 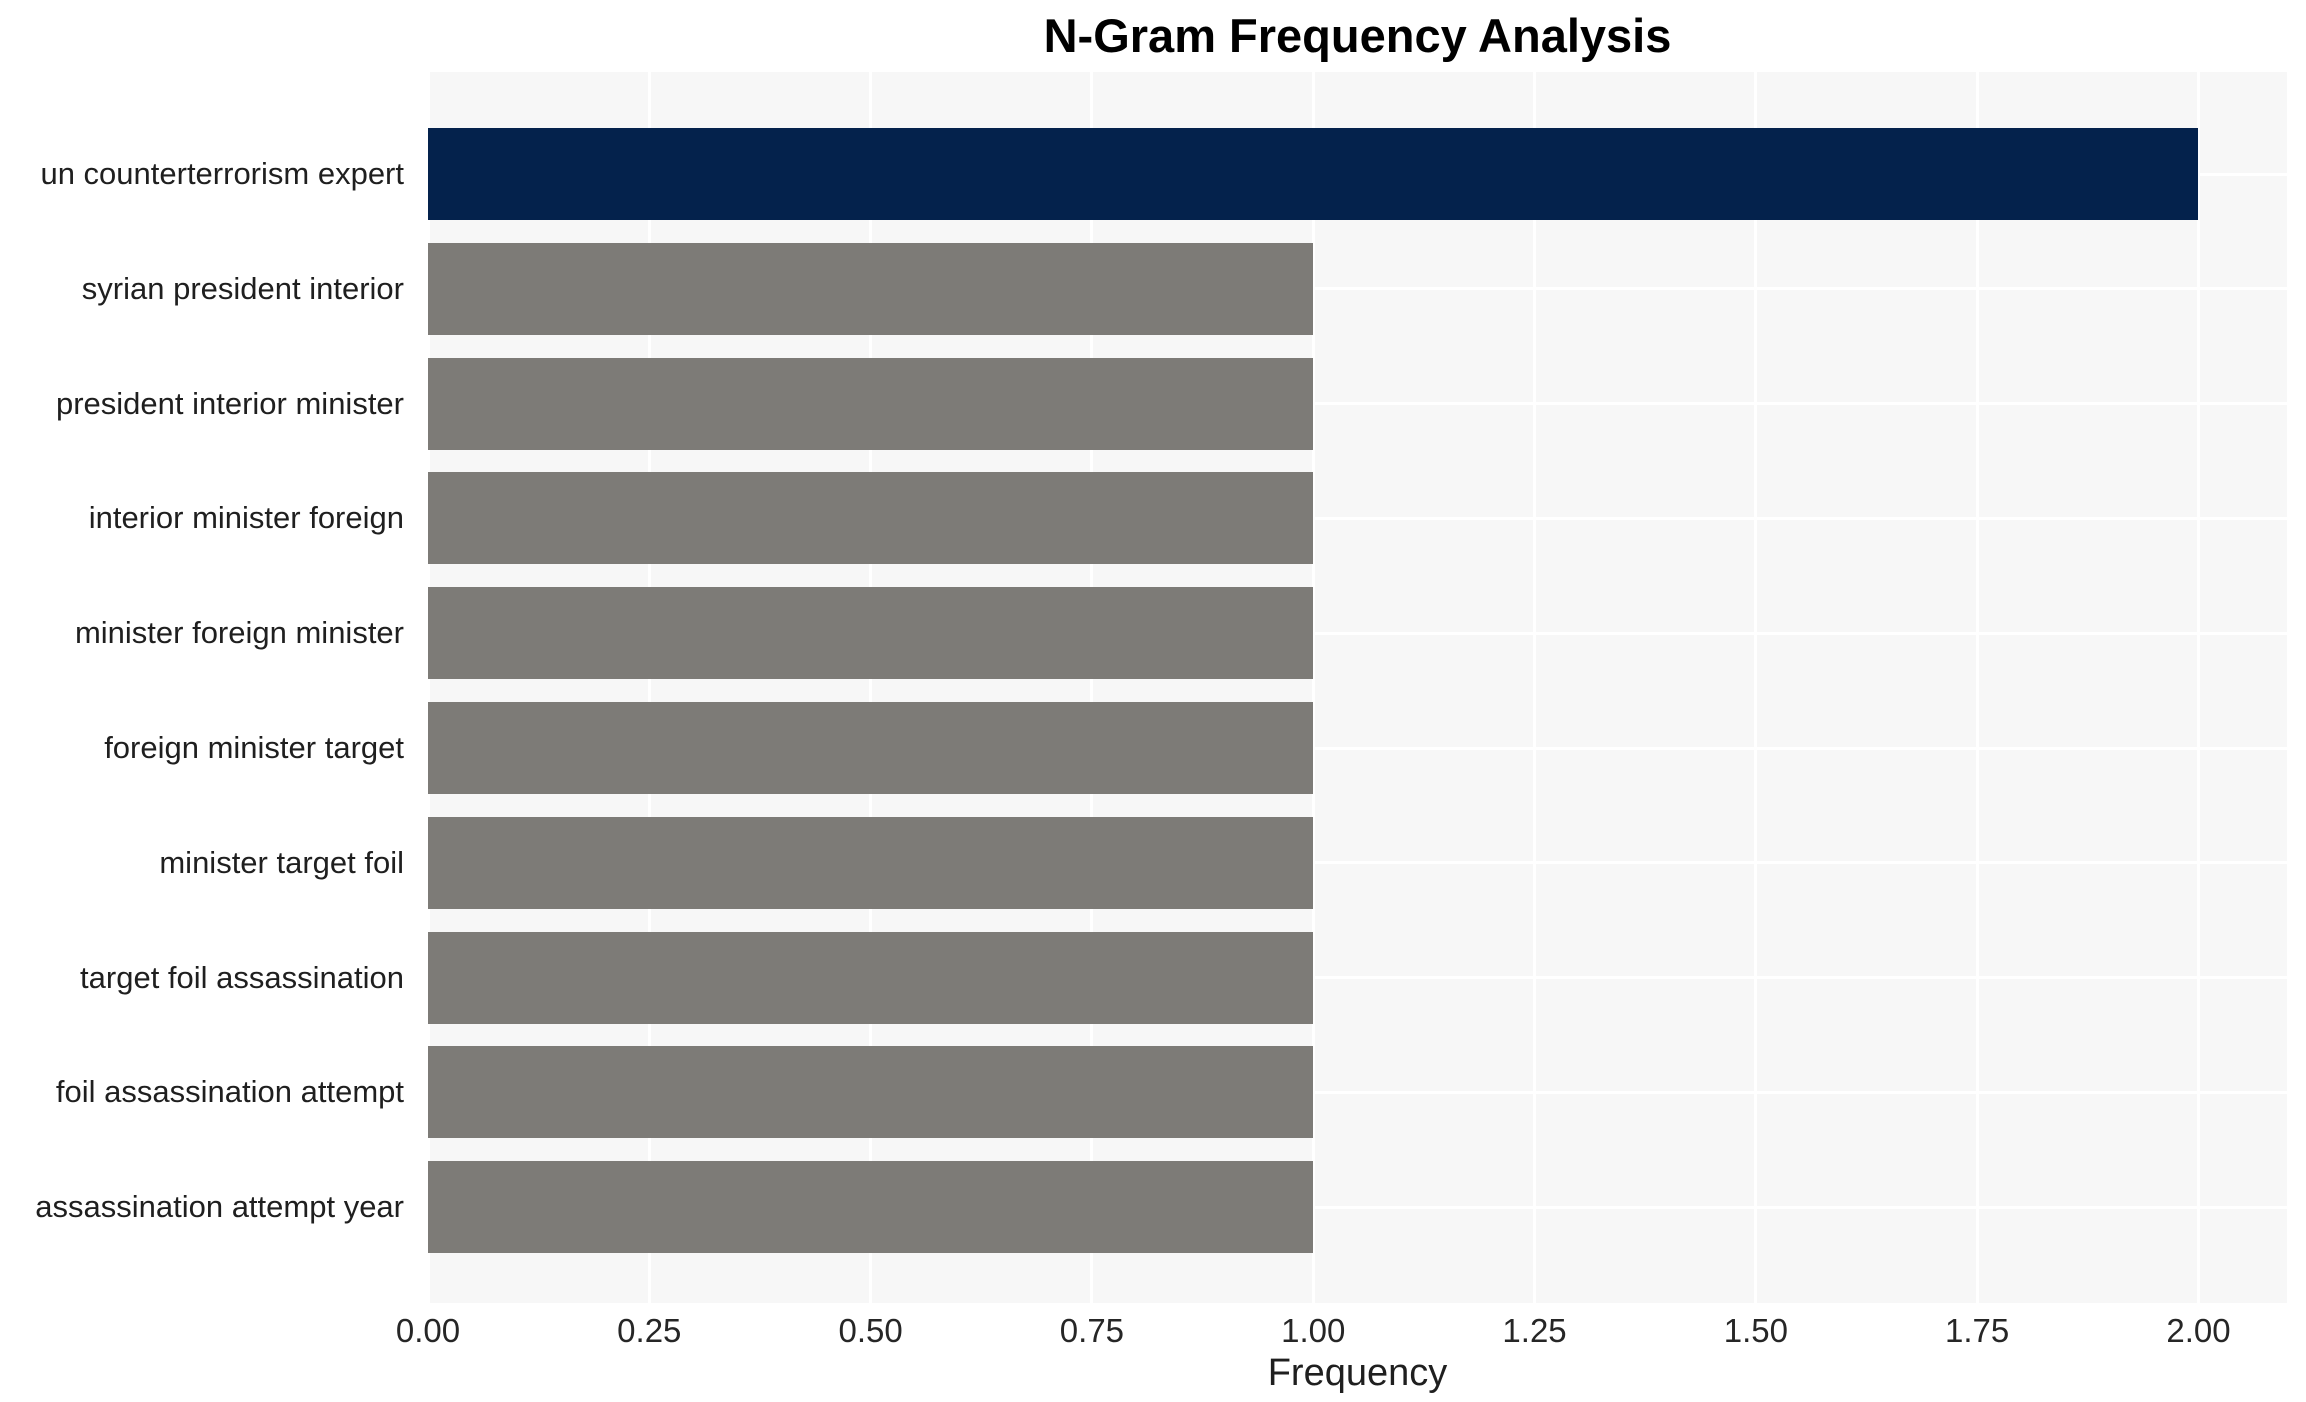 What do you see at coordinates (1313, 1330) in the screenshot?
I see `x-tick-label: 1.00` at bounding box center [1313, 1330].